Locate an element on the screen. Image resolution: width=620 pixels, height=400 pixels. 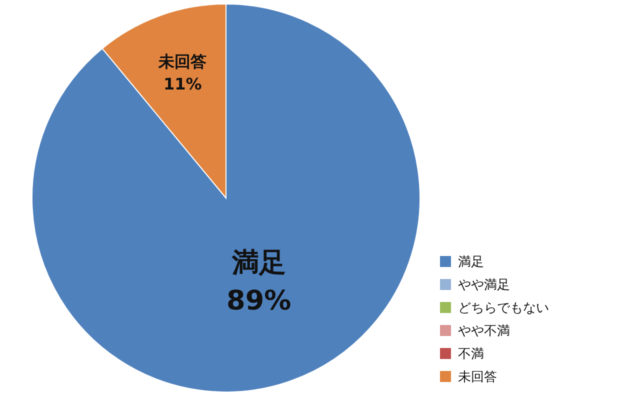
legend-label: 満足 is located at coordinates (471, 262).